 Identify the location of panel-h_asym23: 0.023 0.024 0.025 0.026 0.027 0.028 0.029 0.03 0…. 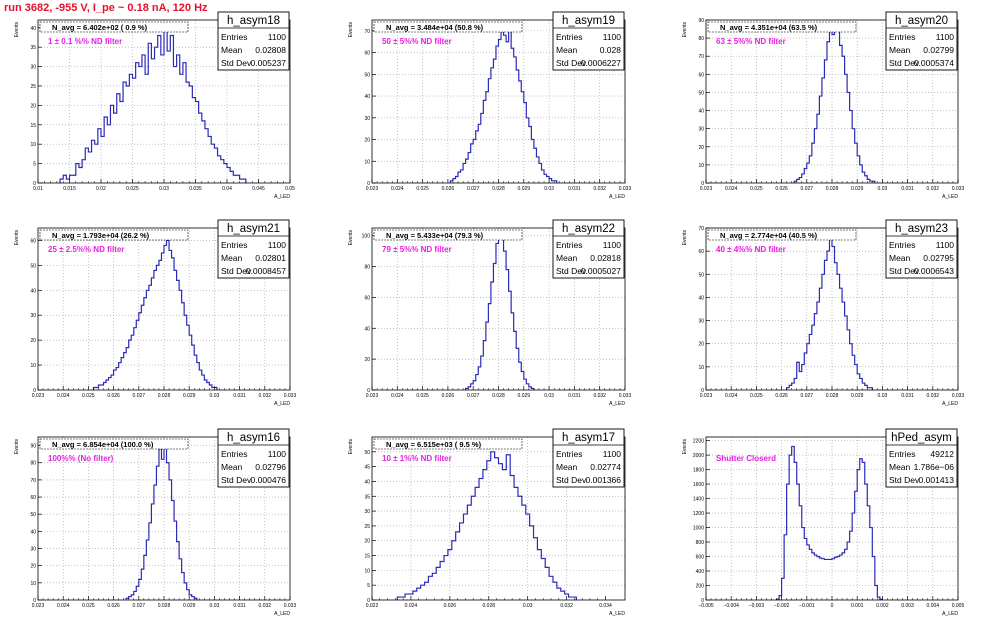
(823, 313).